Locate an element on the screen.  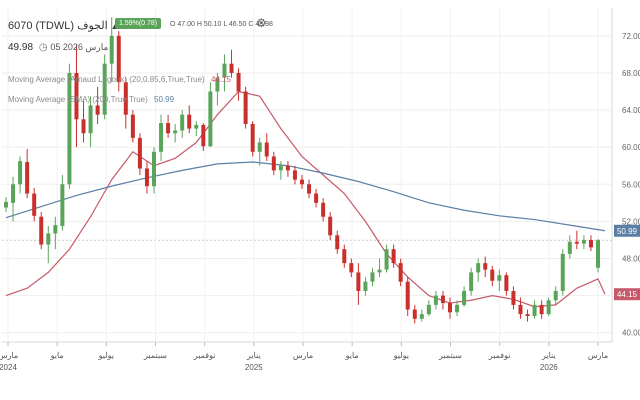
x-tick-label: يناير is located at coordinates (253, 355).